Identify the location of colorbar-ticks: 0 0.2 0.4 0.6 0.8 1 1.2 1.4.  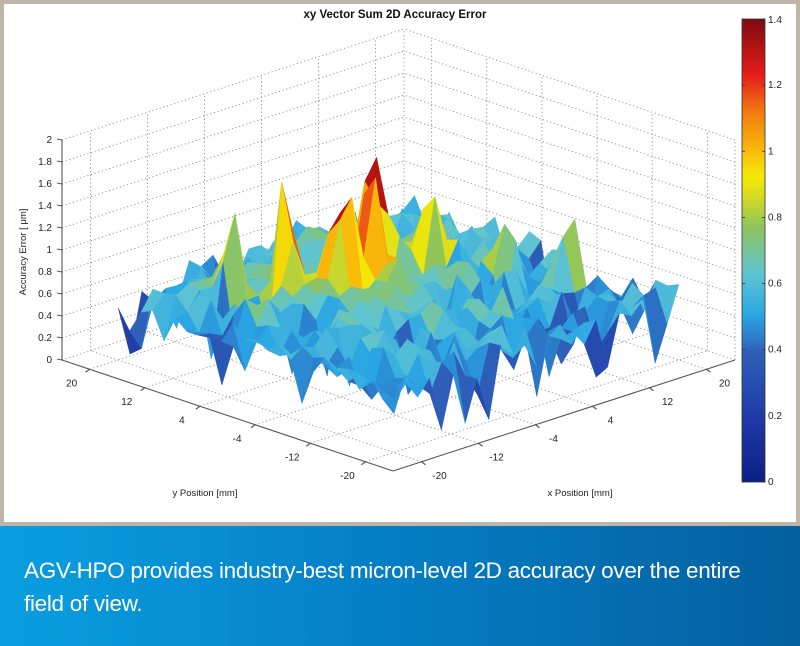
(762, 251).